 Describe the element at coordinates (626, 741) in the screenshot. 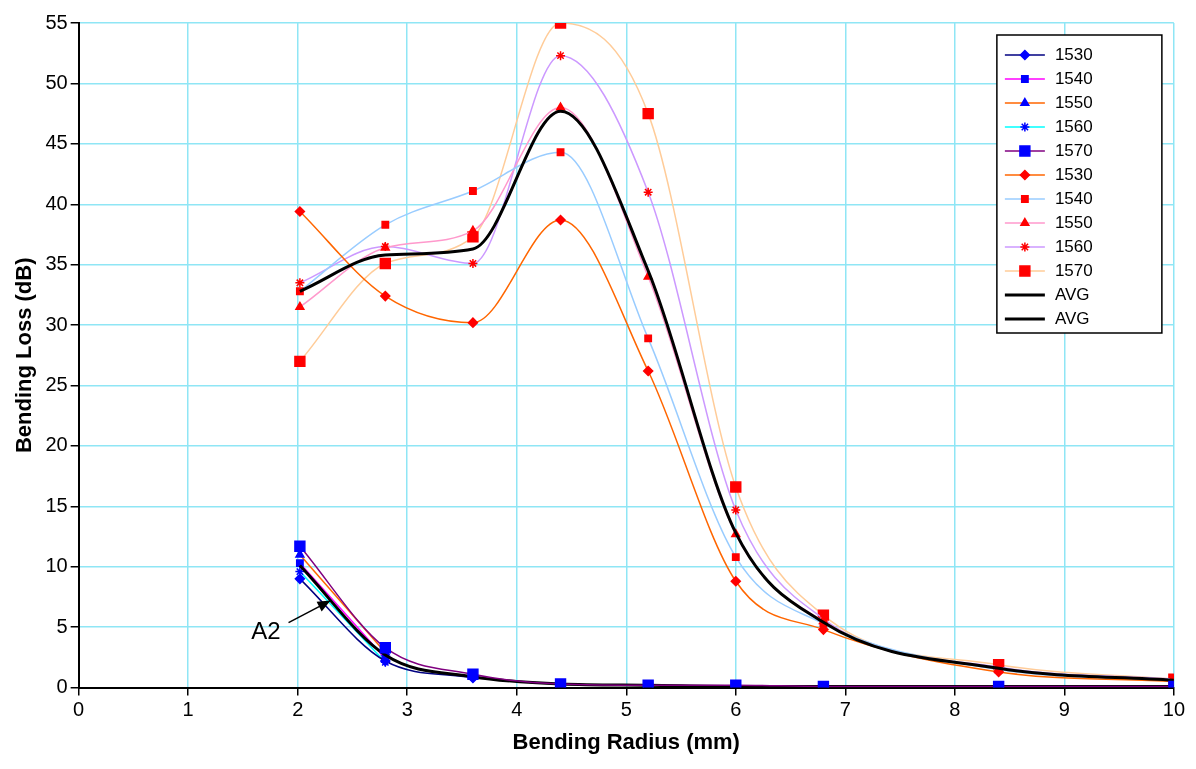

I see `x-axis-title: Bending Radius (mm)` at that location.